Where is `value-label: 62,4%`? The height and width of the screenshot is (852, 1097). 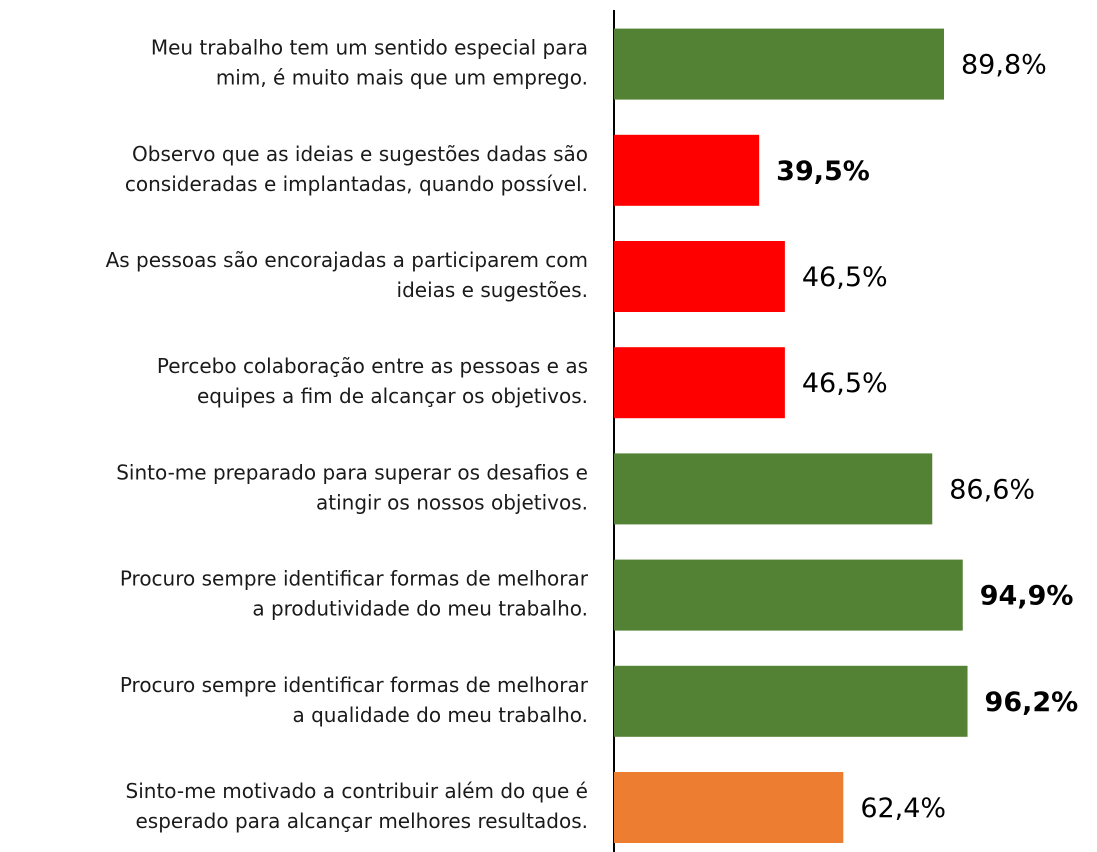
value-label: 62,4% is located at coordinates (903, 808).